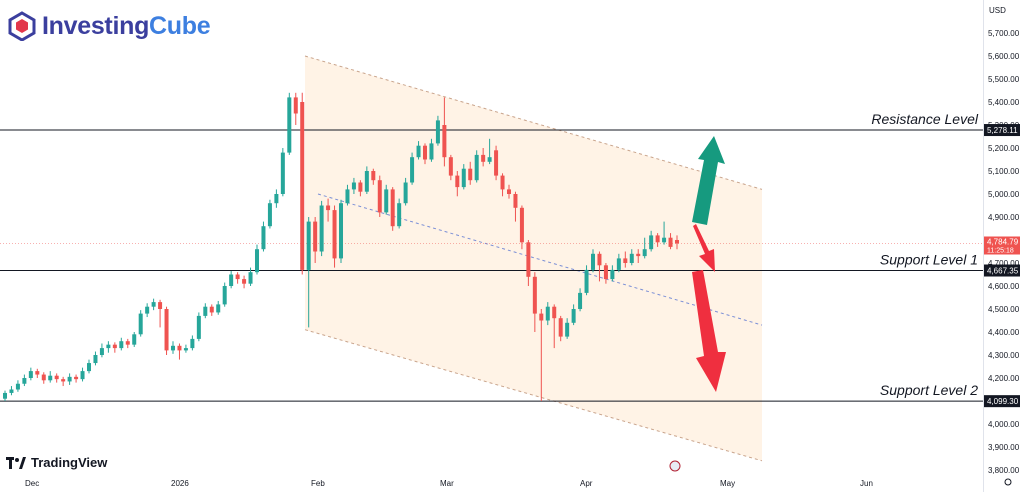 The height and width of the screenshot is (492, 1024). Describe the element at coordinates (1004, 424) in the screenshot. I see `y-tick-label: 4,000.00` at that location.